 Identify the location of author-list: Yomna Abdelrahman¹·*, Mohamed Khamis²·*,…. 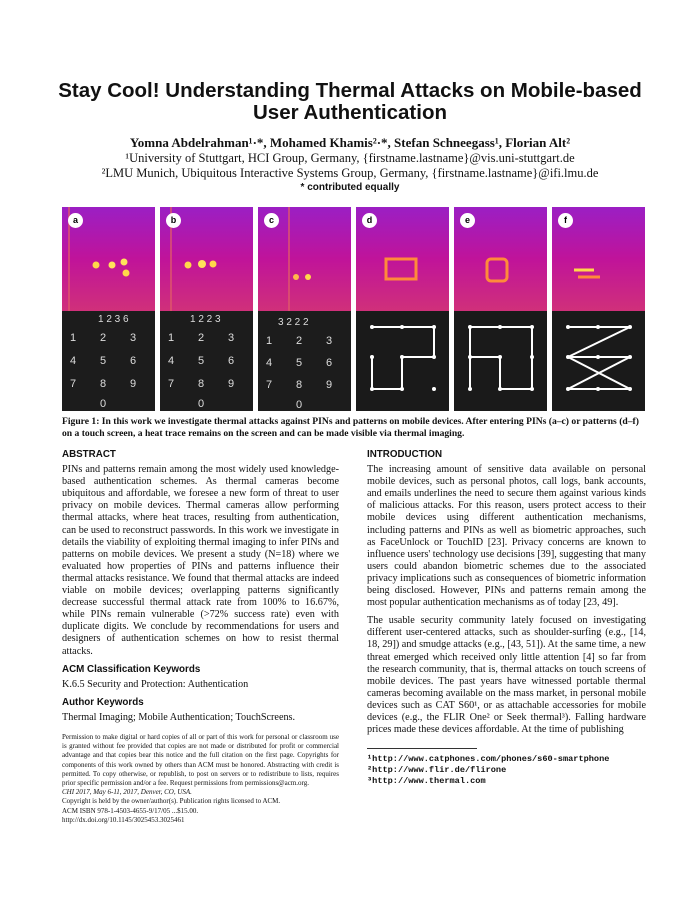
(350, 142).